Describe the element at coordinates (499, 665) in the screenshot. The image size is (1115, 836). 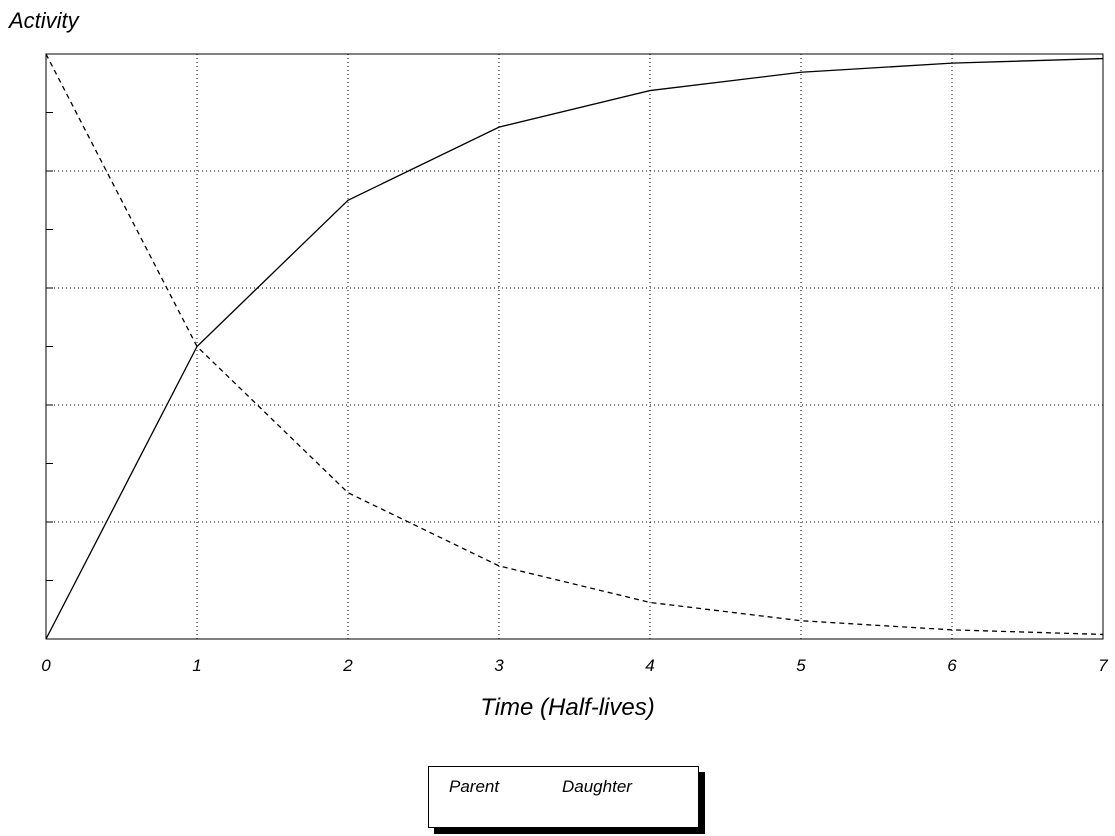
I see `x-tick-label: 3` at that location.